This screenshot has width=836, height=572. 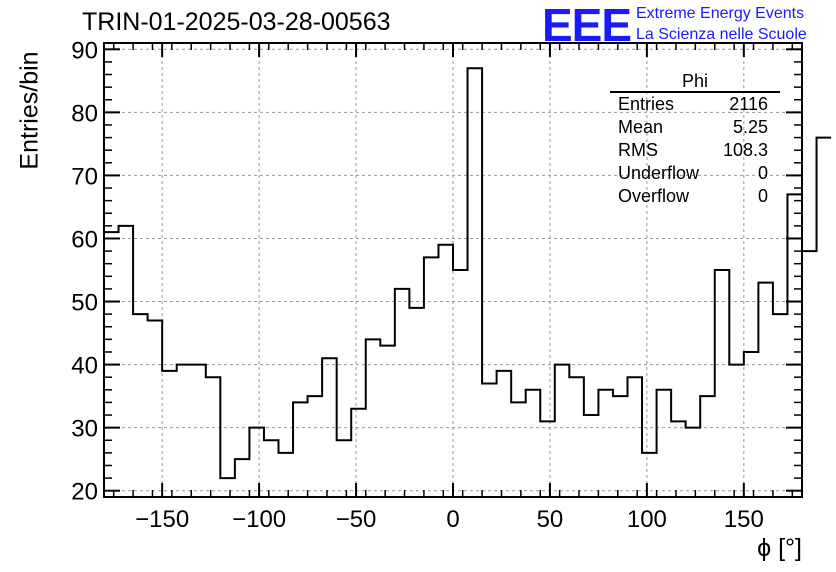 What do you see at coordinates (695, 150) in the screenshot?
I see `stats-row: RMS 108.3` at bounding box center [695, 150].